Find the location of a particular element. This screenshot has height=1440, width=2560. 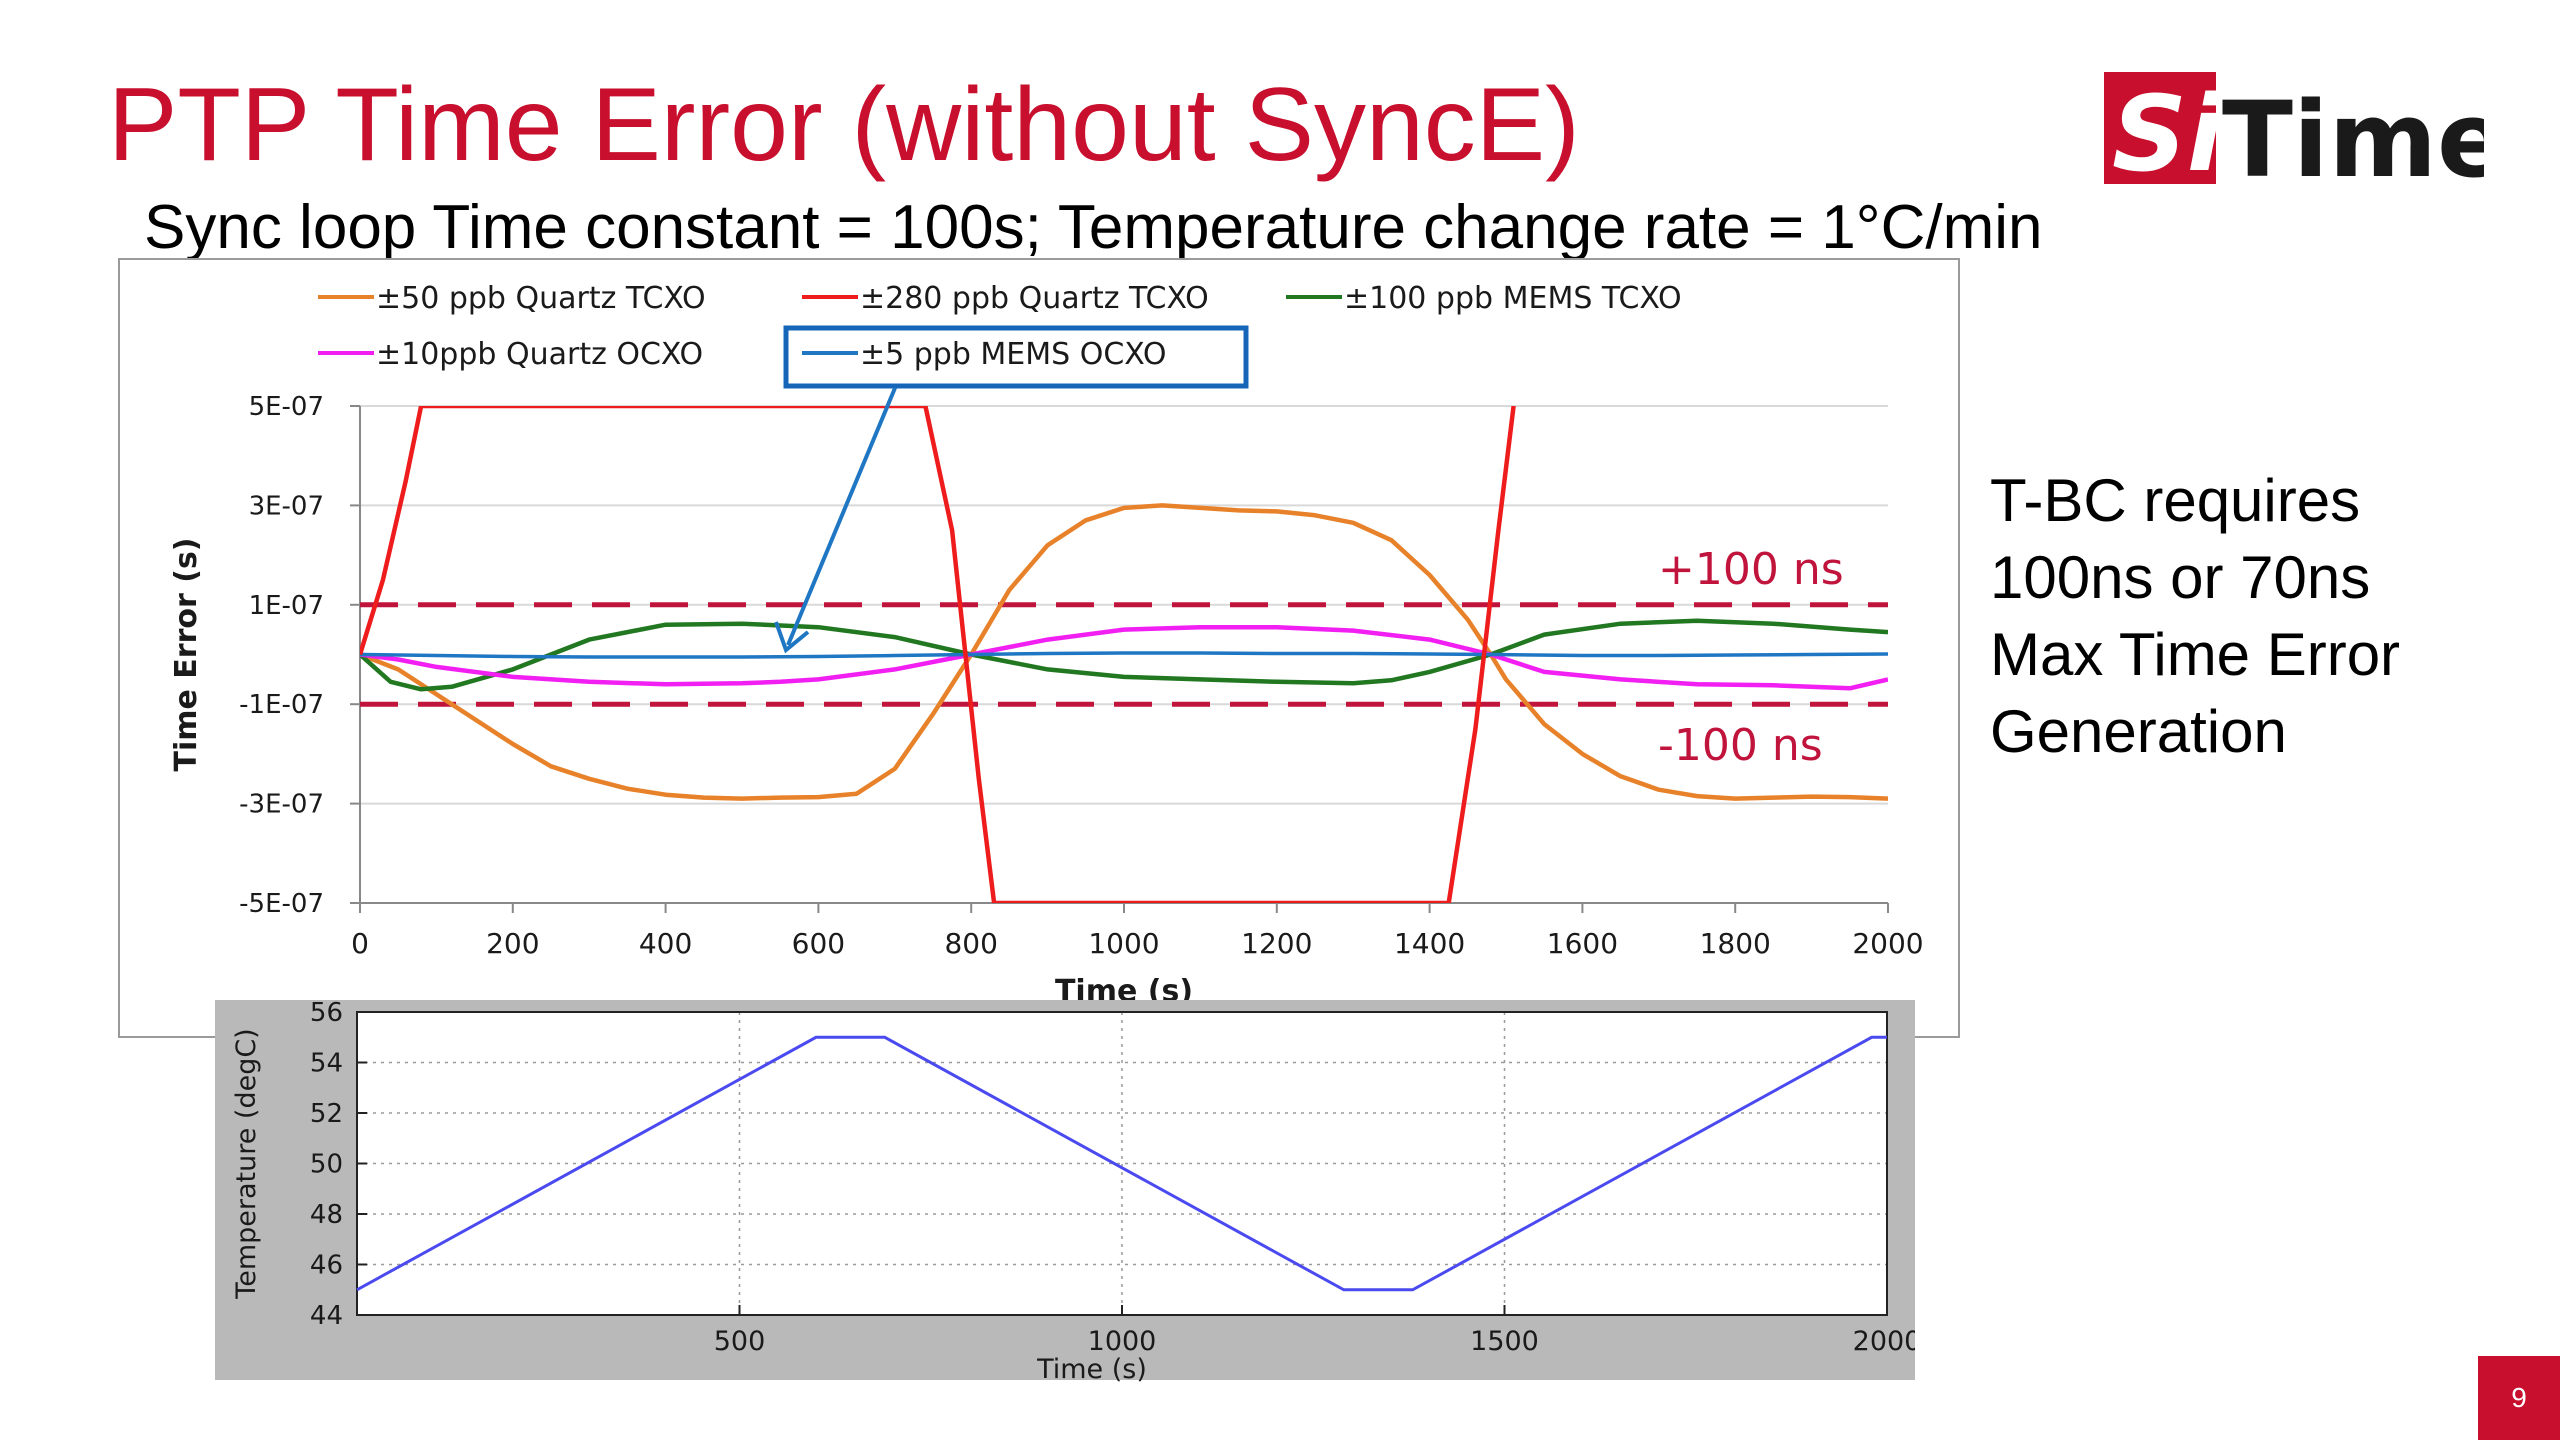

legend-label: ±50 ppb Quartz TCXO is located at coordinates (541, 298).